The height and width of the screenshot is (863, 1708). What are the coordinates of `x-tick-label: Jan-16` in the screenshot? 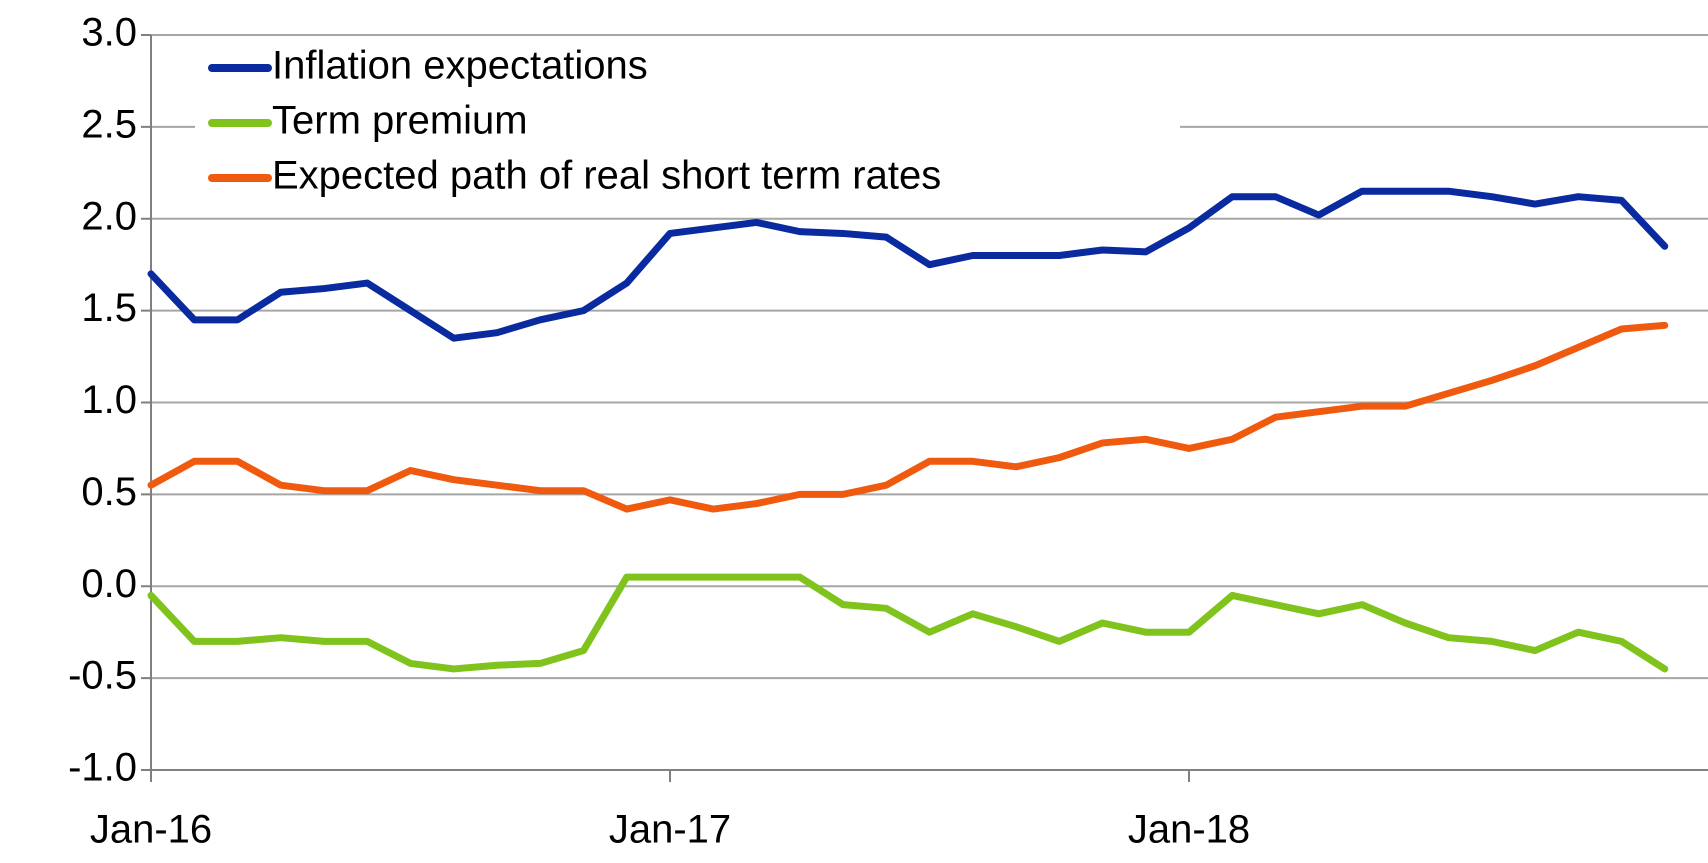 It's located at (151, 830).